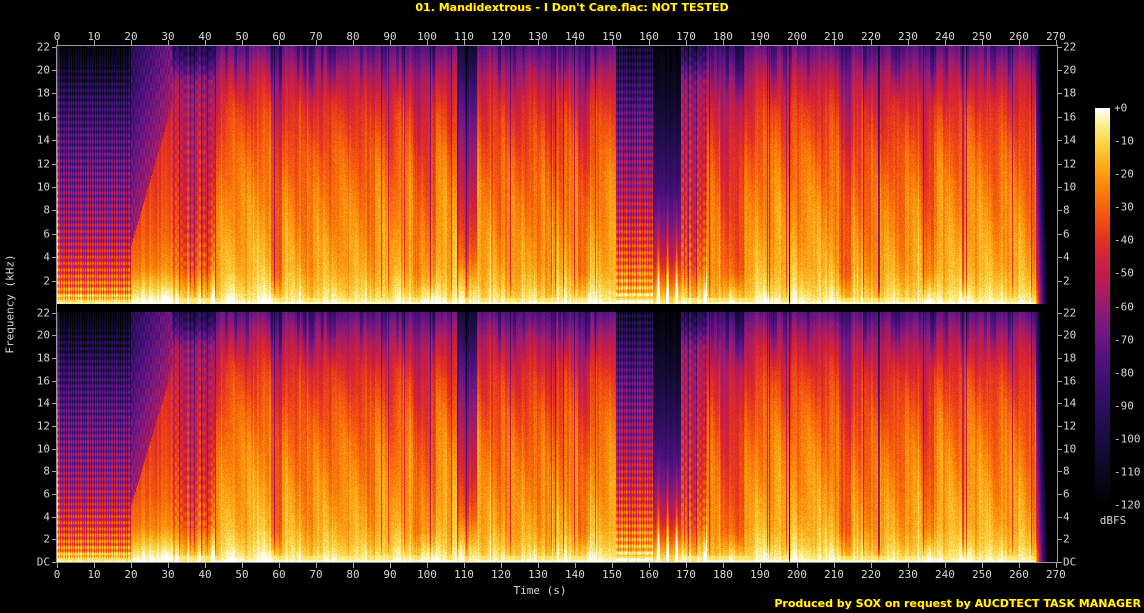 The width and height of the screenshot is (1144, 613). Describe the element at coordinates (759, 574) in the screenshot. I see `time-tick-label-bottom: 190` at that location.